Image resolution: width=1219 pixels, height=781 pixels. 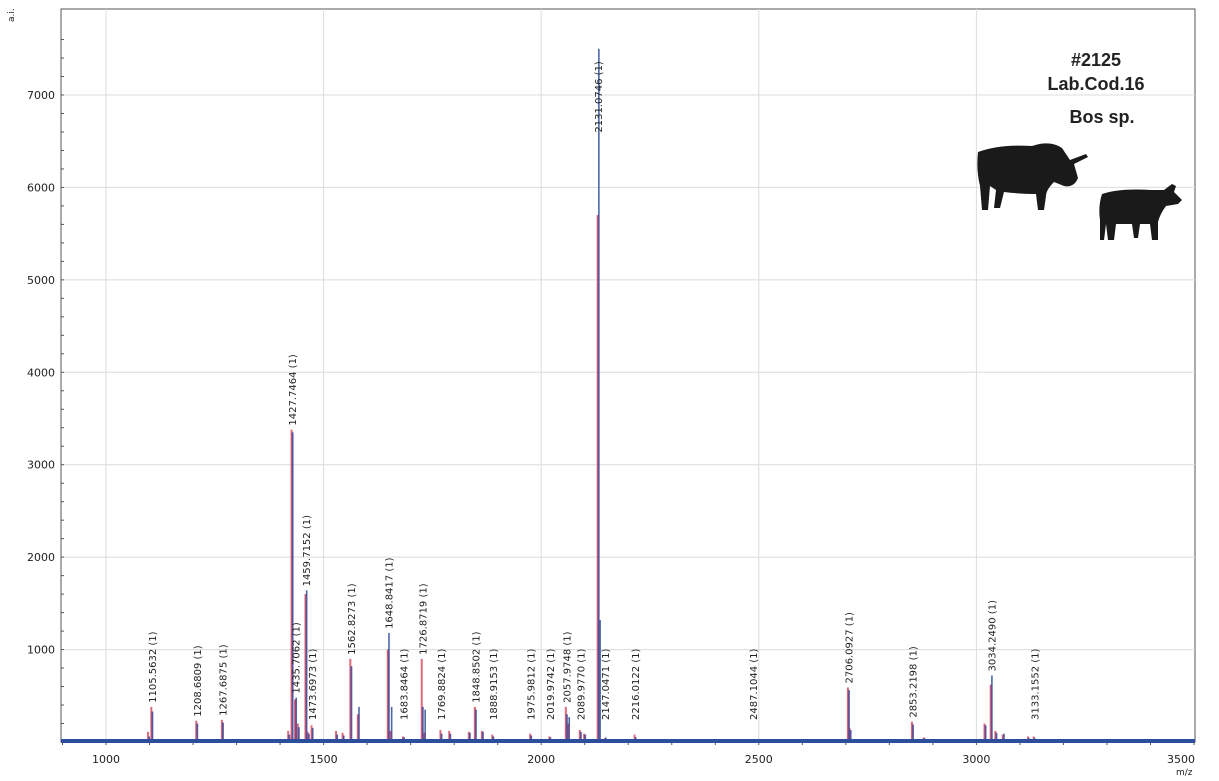 What do you see at coordinates (389, 593) in the screenshot?
I see `peak-label: 1648.8417 (1)` at bounding box center [389, 593].